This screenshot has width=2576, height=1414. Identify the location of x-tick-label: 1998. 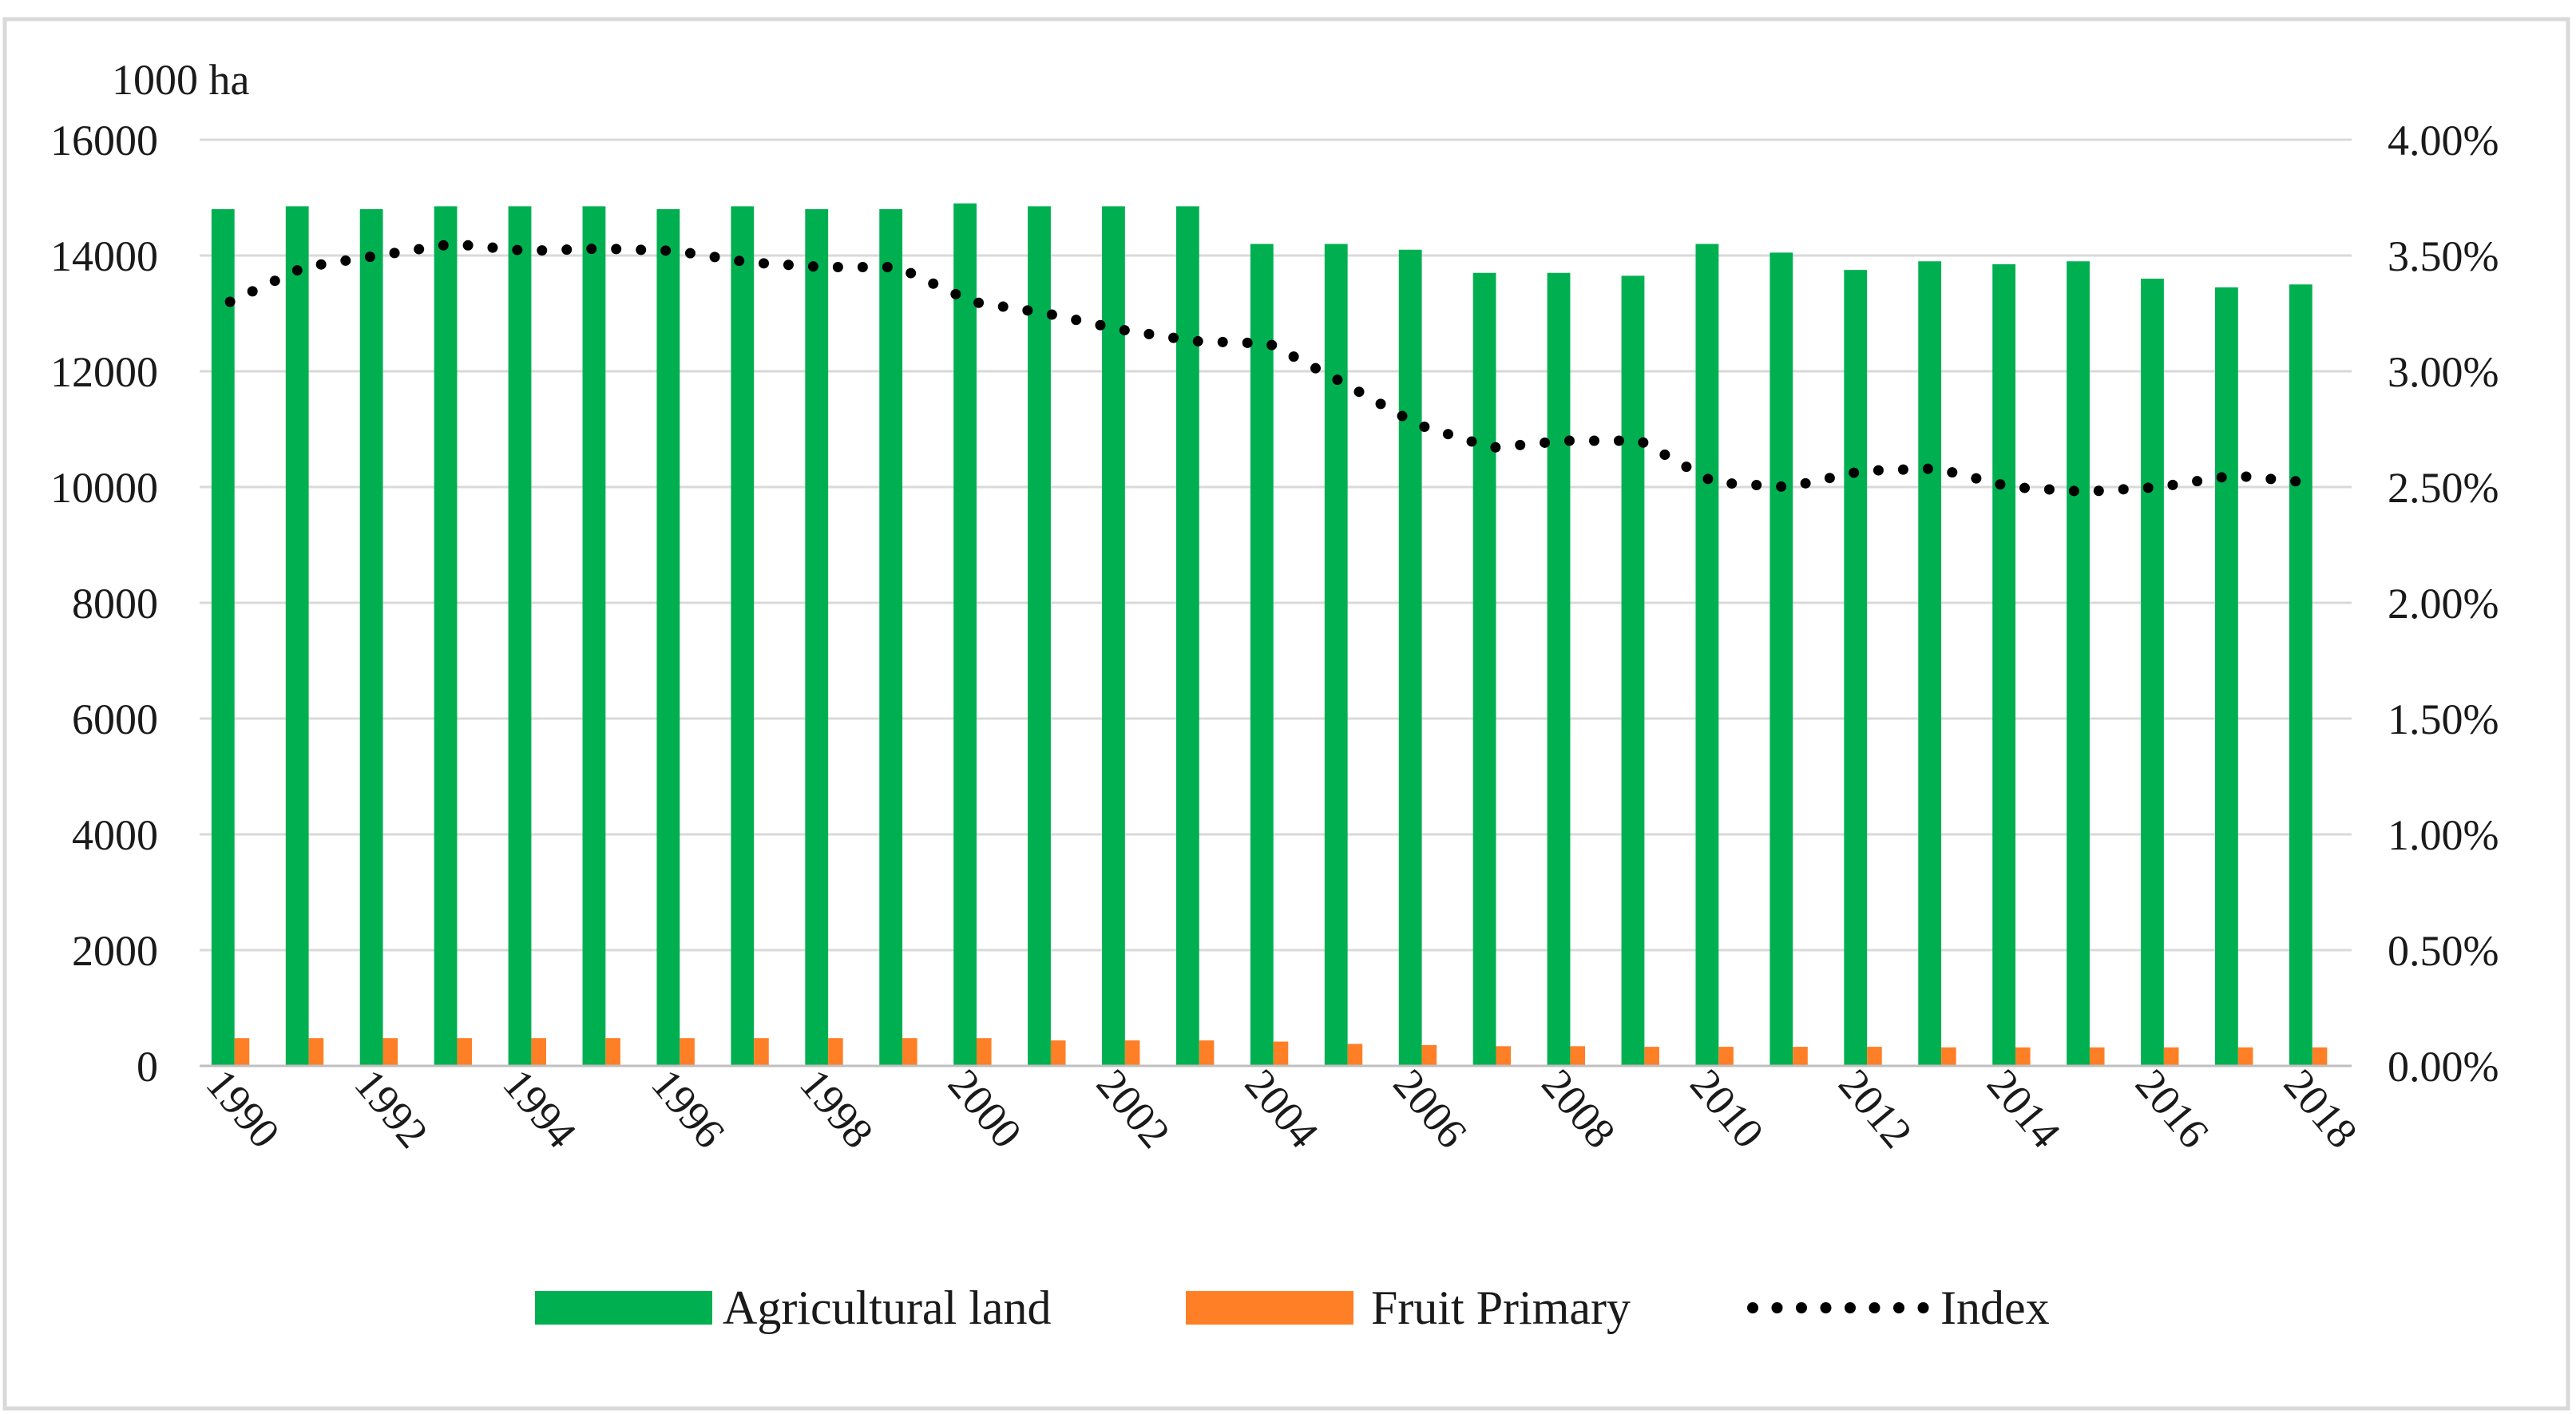
(836, 1108).